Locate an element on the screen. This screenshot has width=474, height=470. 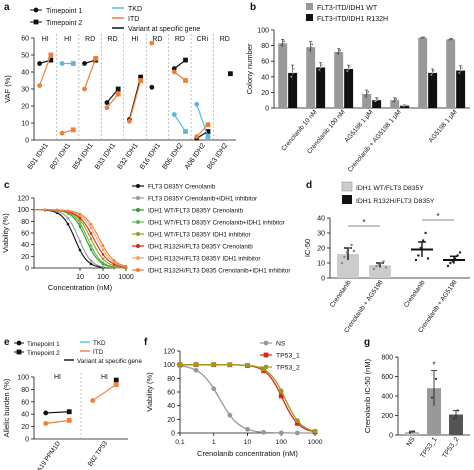
legend-label: ITD is located at coordinates (98, 352).